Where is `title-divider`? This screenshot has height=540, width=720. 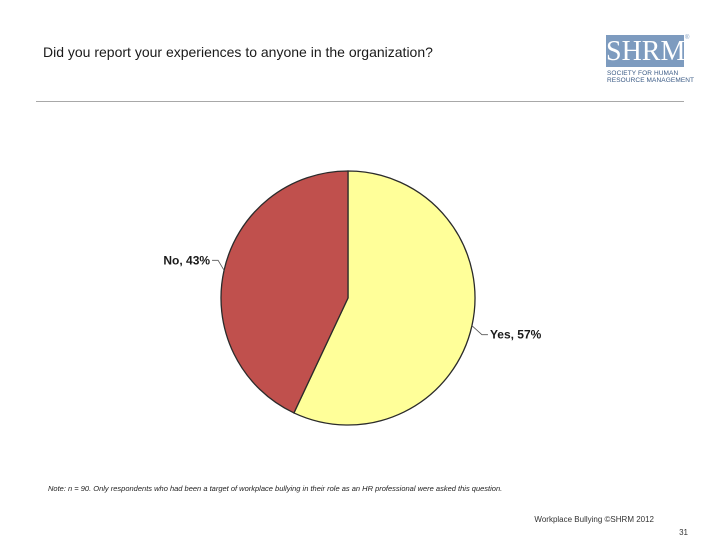 title-divider is located at coordinates (360, 101).